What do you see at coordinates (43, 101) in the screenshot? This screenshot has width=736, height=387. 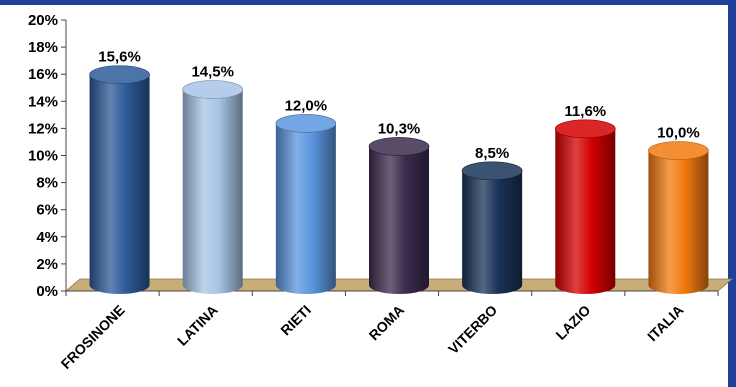 I see `y-tick-label: 14%` at bounding box center [43, 101].